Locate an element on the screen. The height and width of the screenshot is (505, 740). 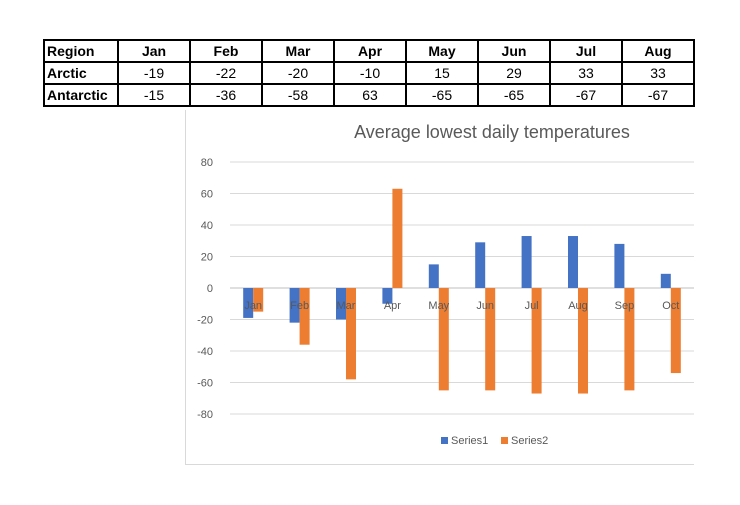
y-tick-label: -80 is located at coordinates (205, 415).